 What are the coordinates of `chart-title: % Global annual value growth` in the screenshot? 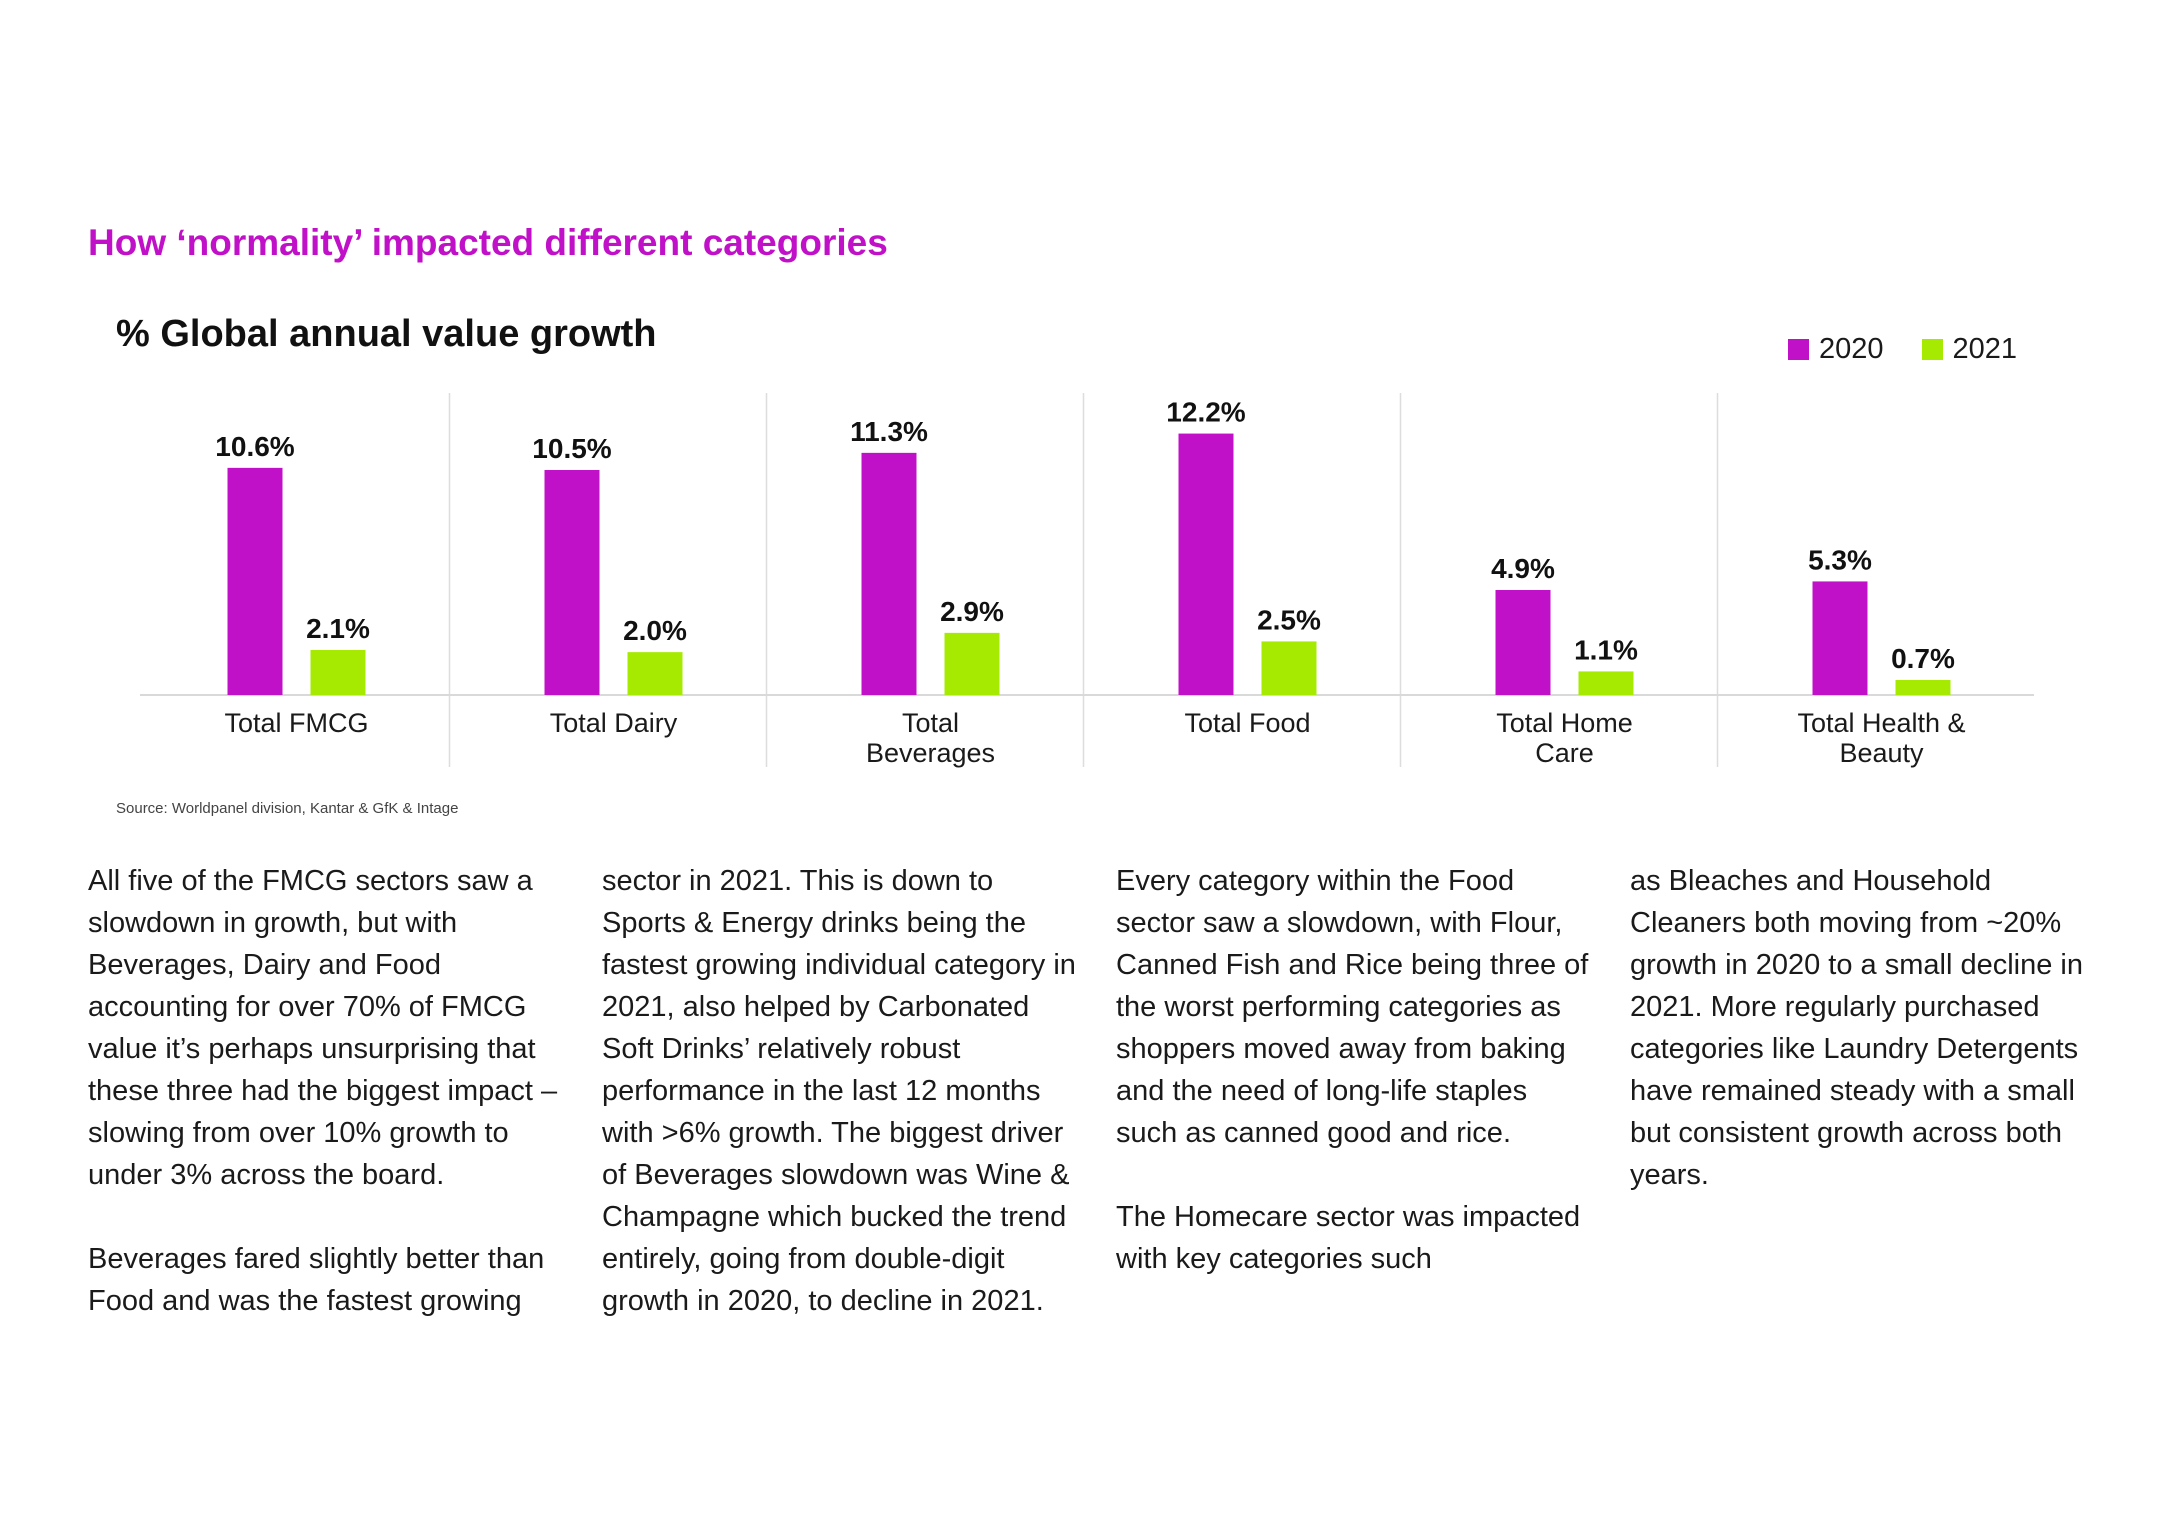 It's located at (386, 334).